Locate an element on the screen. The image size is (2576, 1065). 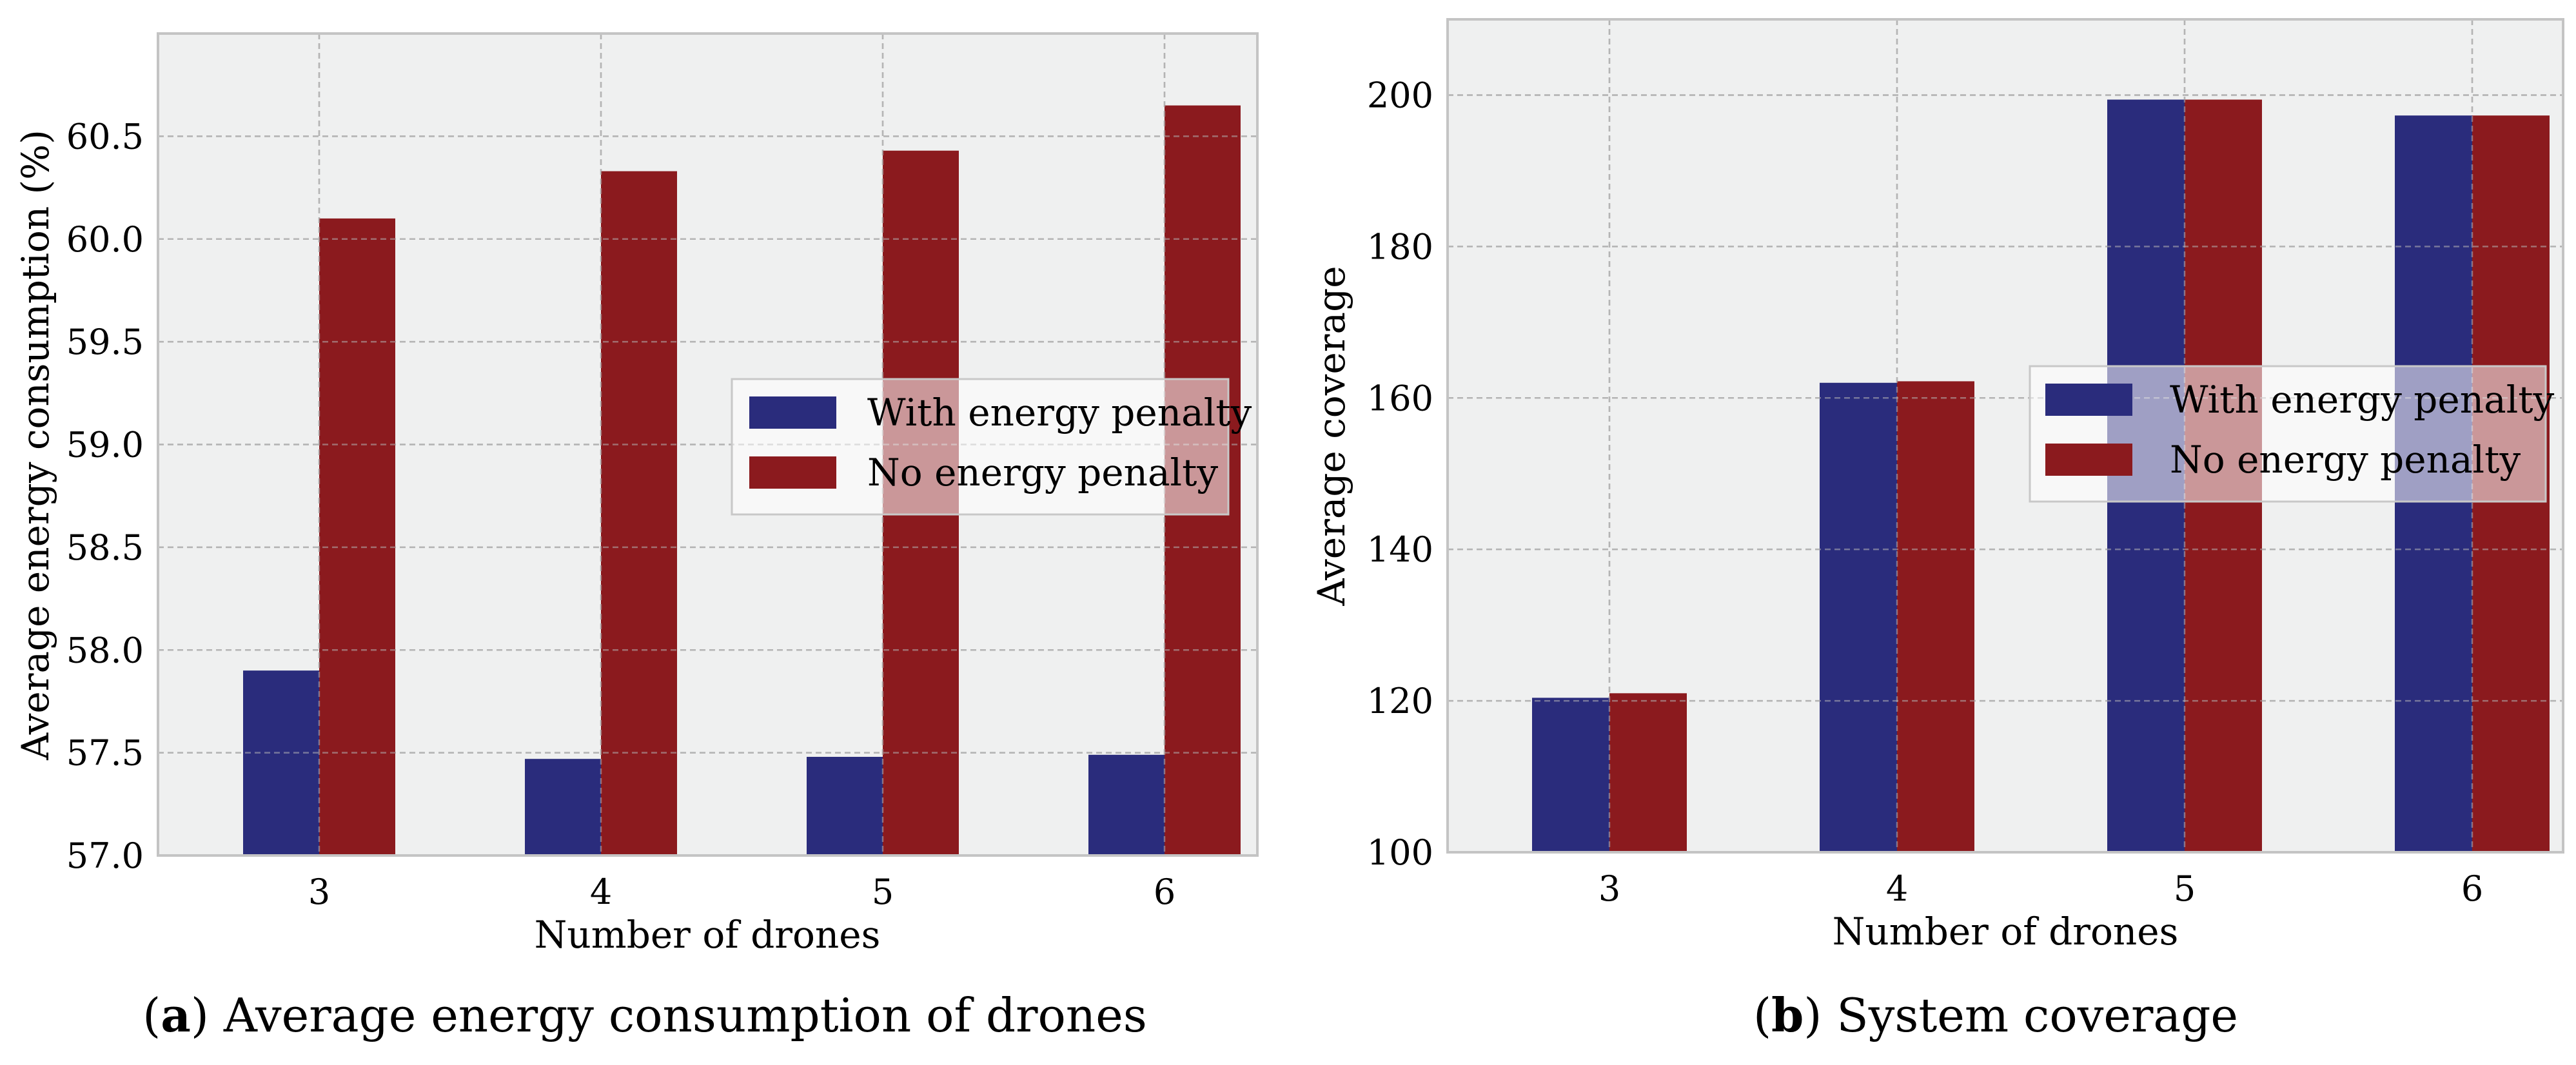
chart-b-legend-swatch-without is located at coordinates (2088, 460).